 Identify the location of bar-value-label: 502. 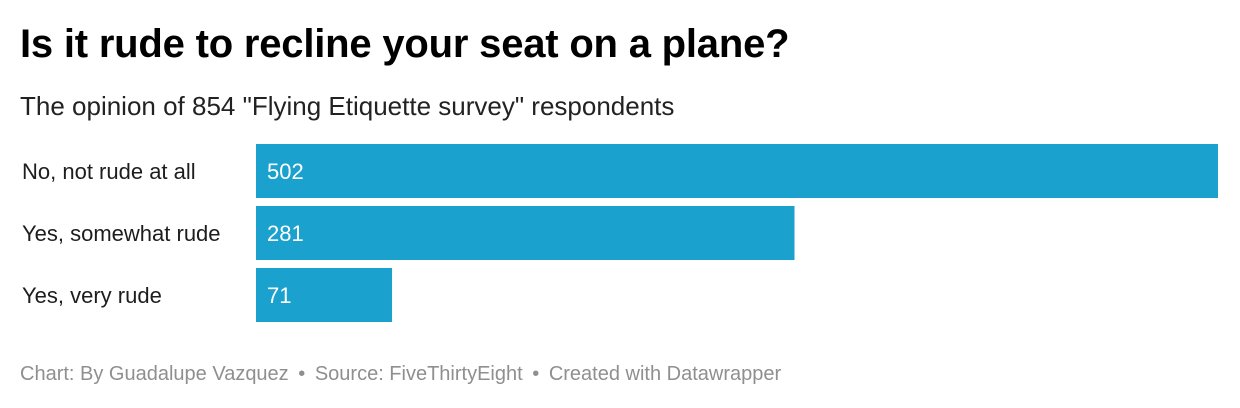
(285, 171).